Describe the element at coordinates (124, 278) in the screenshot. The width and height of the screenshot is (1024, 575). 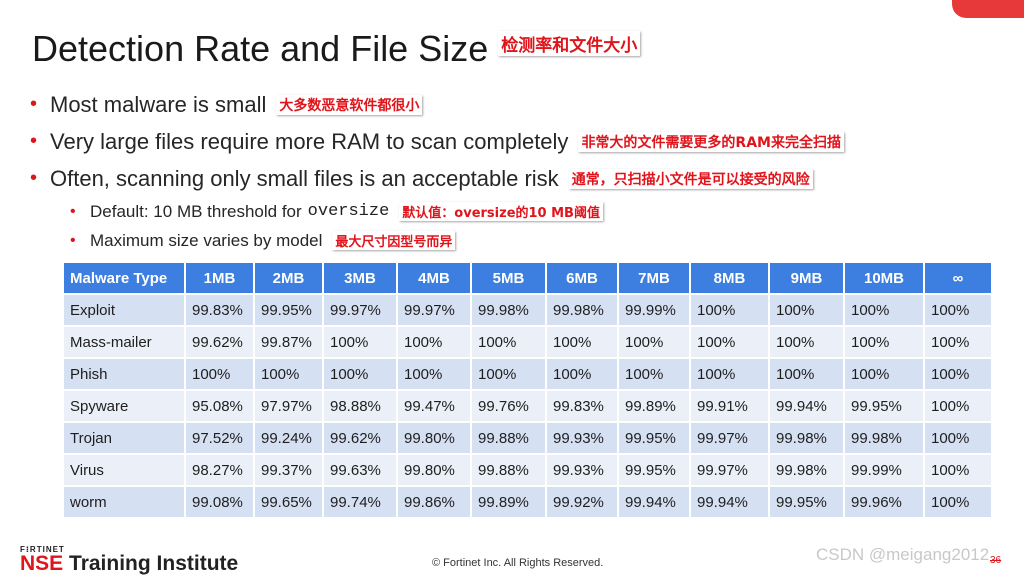
I see `column-header: Malware Type` at that location.